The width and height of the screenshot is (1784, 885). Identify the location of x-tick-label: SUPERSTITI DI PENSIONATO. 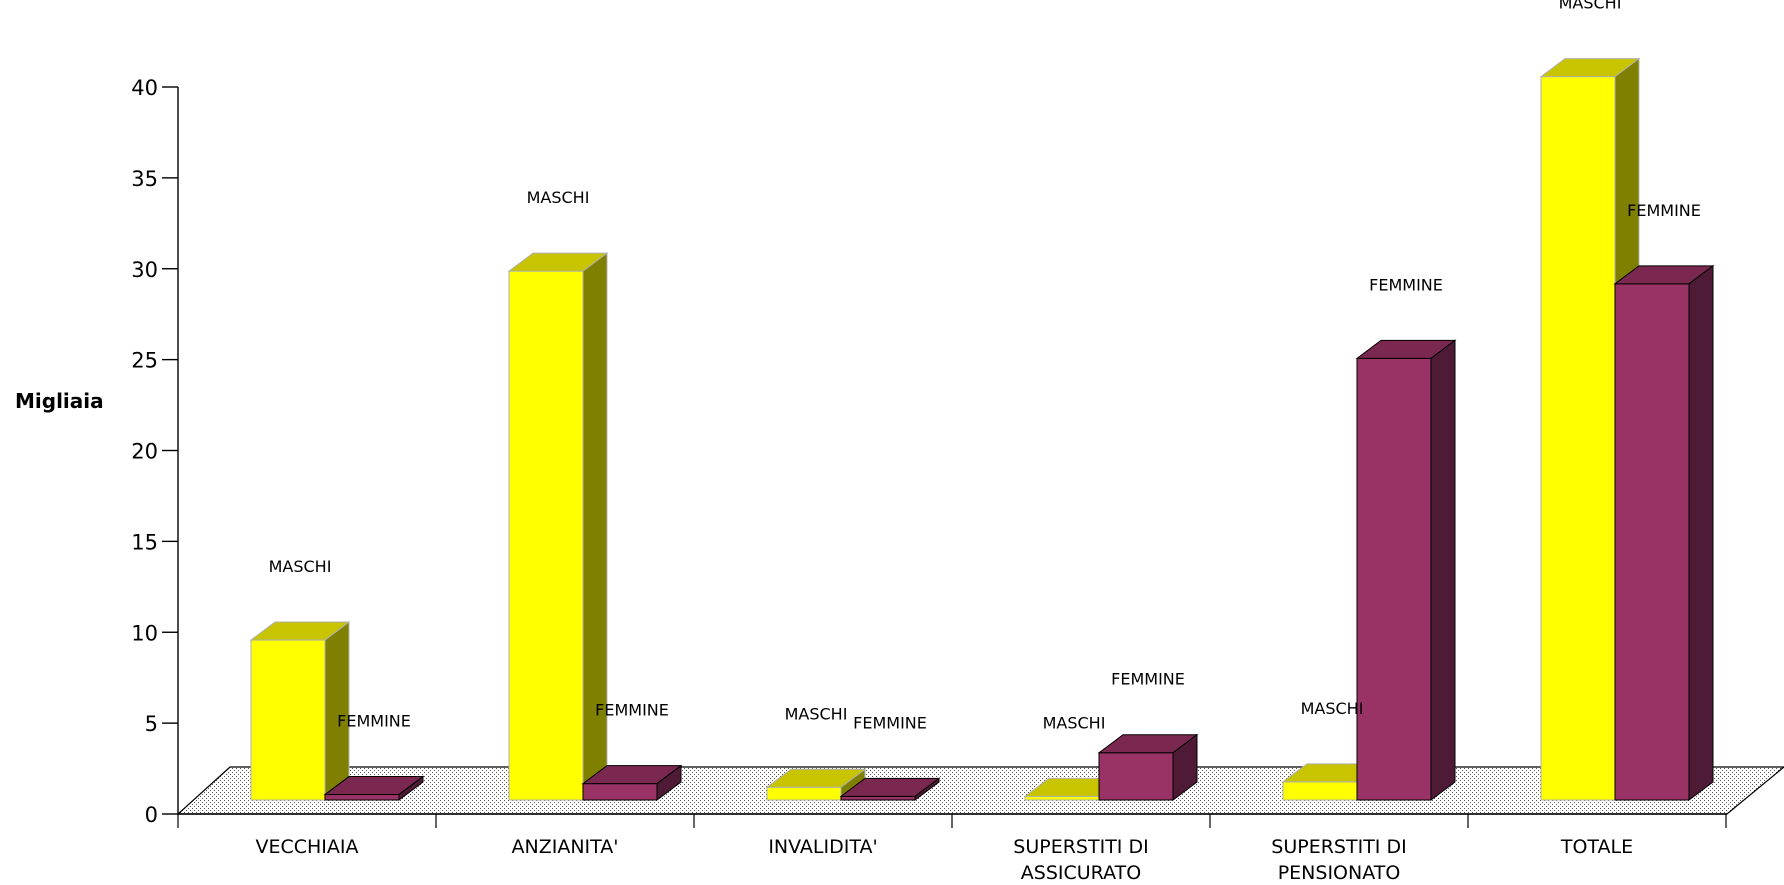
(1338, 860).